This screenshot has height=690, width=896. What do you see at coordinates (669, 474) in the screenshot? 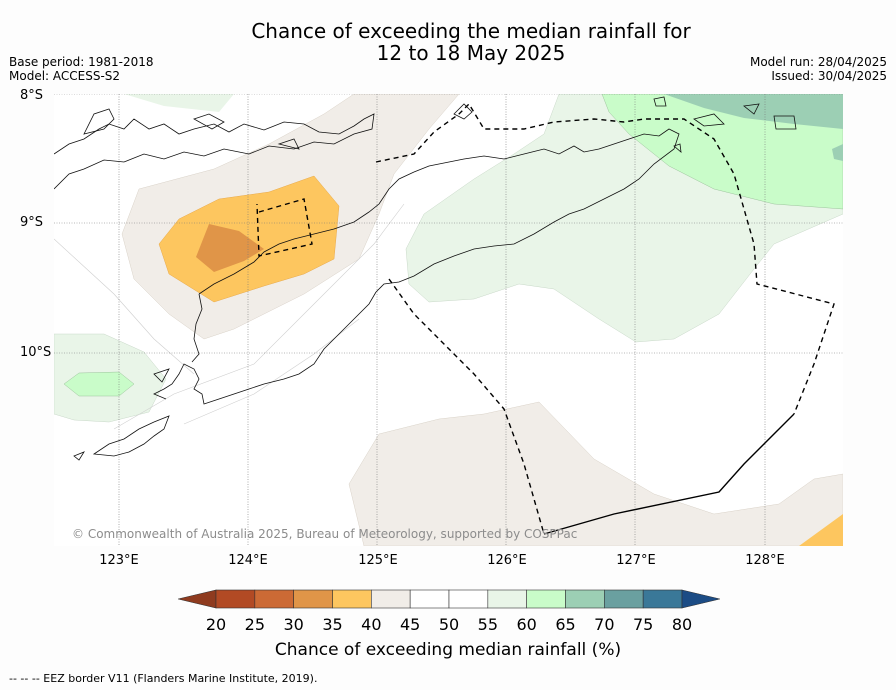
I see `eez-solid-border` at bounding box center [669, 474].